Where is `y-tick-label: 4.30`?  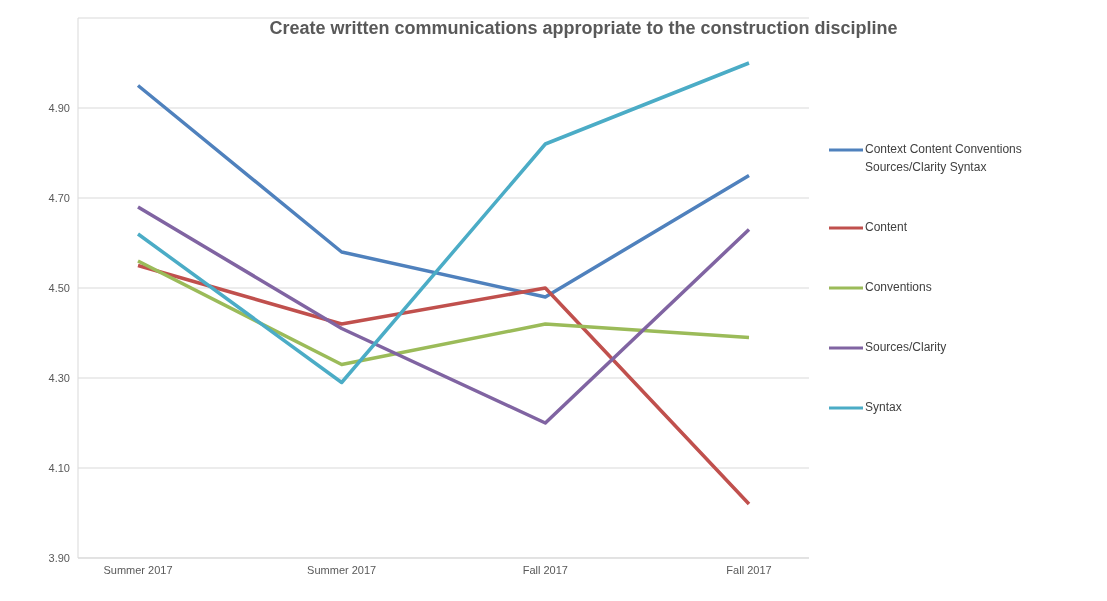 y-tick-label: 4.30 is located at coordinates (59, 377).